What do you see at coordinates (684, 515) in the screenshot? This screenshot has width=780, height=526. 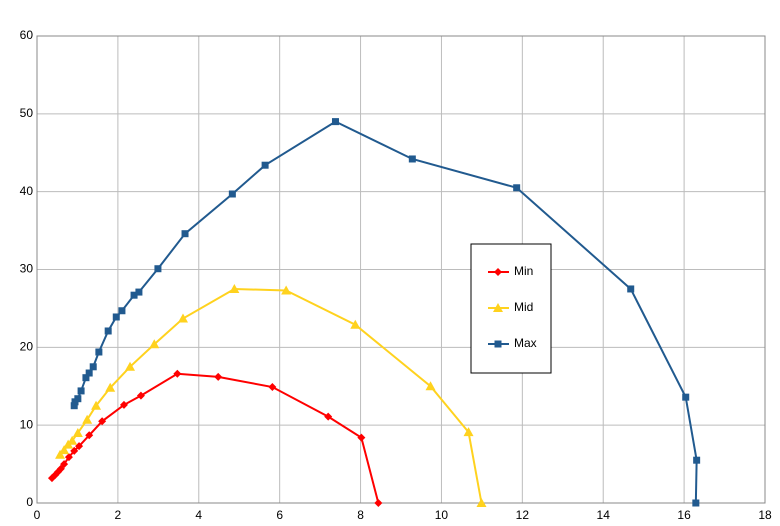 I see `x-tick-label: 16` at bounding box center [684, 515].